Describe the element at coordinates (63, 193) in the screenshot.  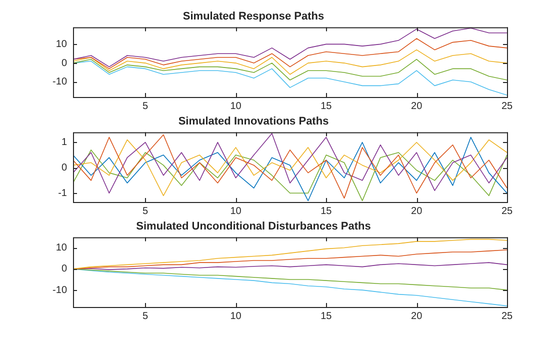
I see `y-tick-label: -1` at that location.